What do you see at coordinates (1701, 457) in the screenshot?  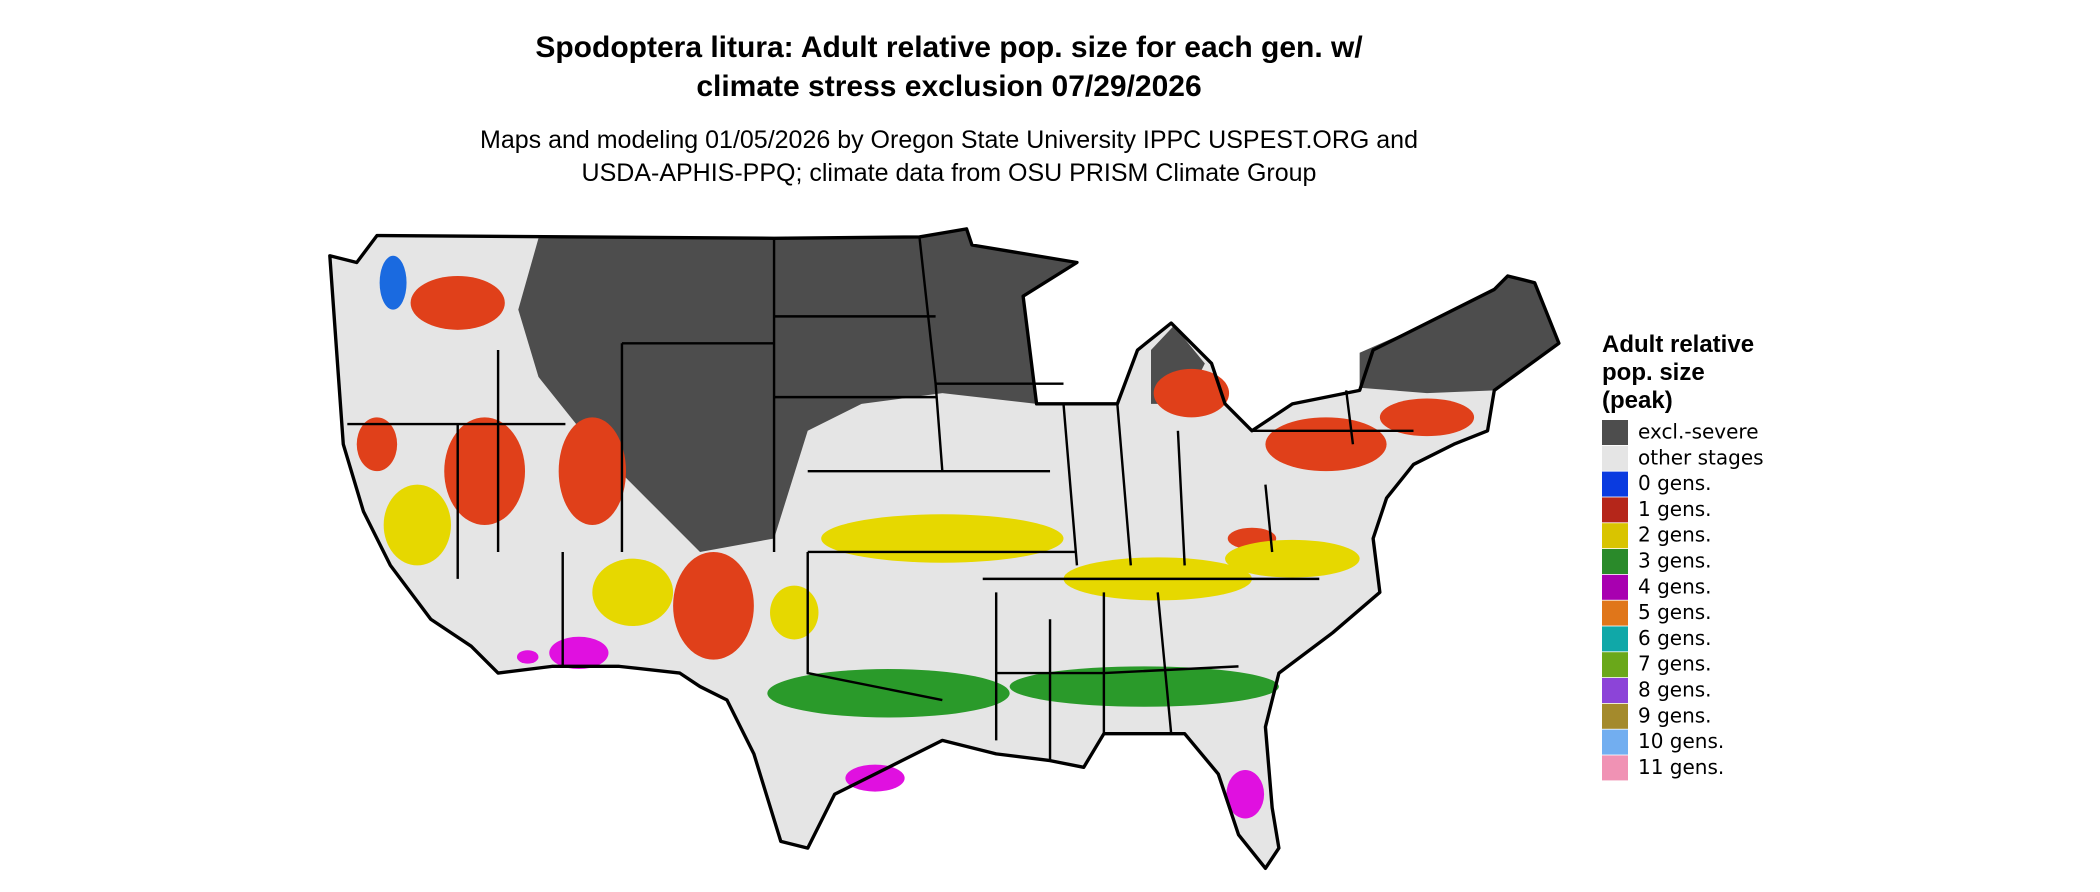 I see `legend-label: other stages` at bounding box center [1701, 457].